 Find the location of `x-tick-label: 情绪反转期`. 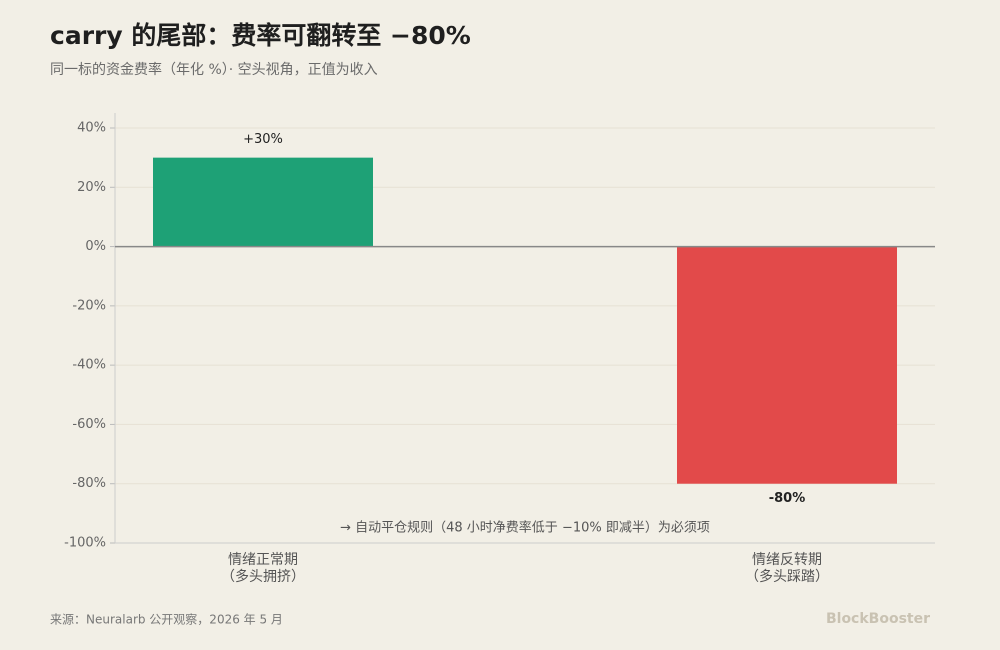

x-tick-label: 情绪反转期 is located at coordinates (787, 560).